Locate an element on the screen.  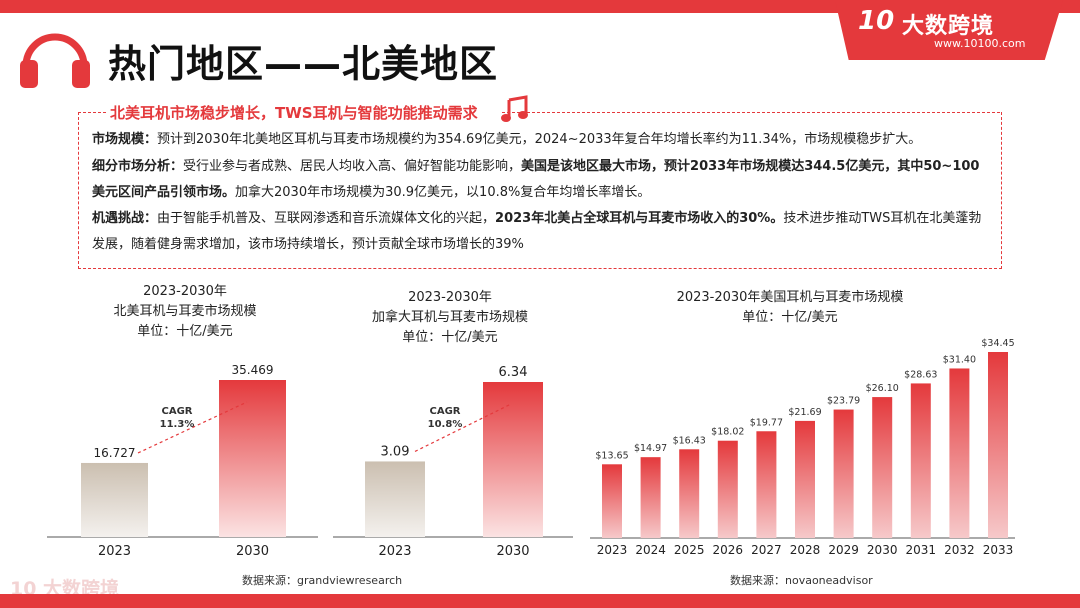
text-segment-b: 加拿大2030年市场规模为30.9亿美元，以10.8%复合年均增长率增长。 is located at coordinates (443, 192).